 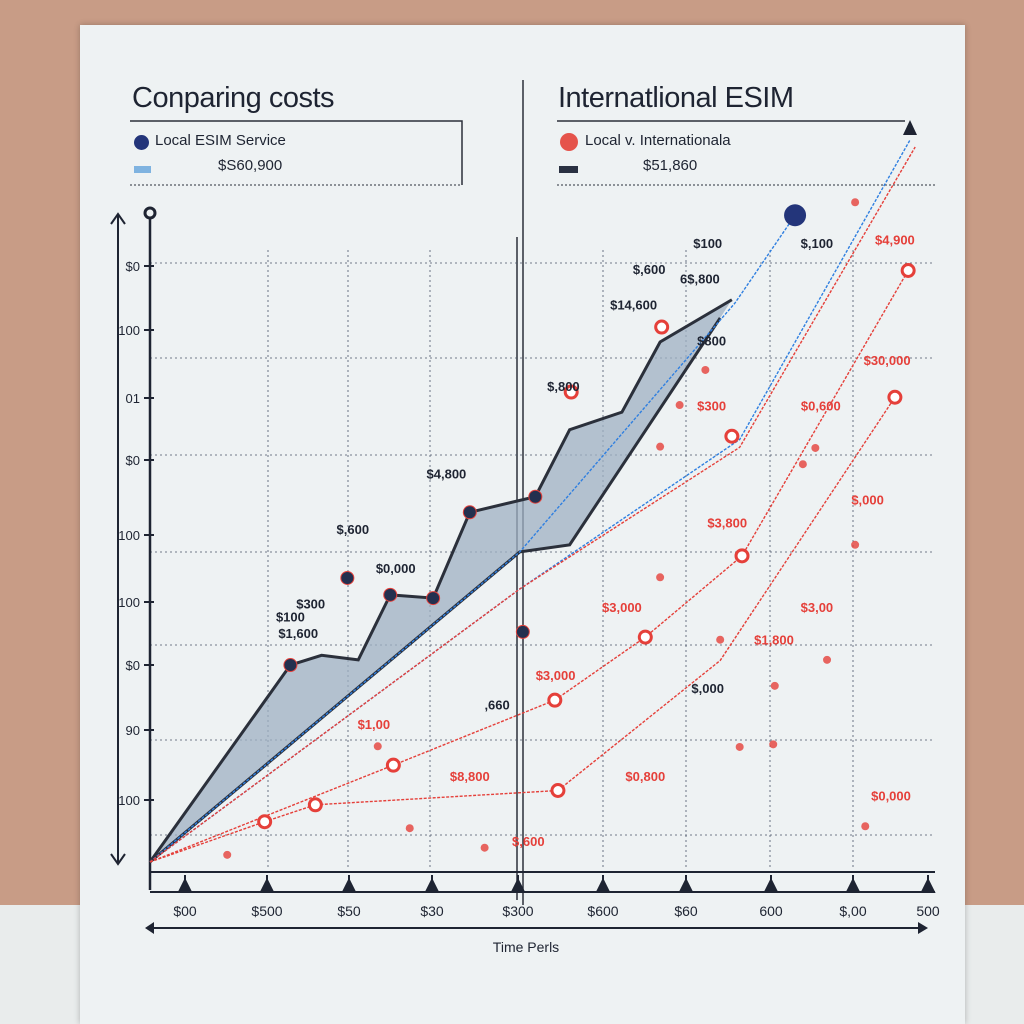 What do you see at coordinates (645, 776) in the screenshot?
I see `data-label: $0,800` at bounding box center [645, 776].